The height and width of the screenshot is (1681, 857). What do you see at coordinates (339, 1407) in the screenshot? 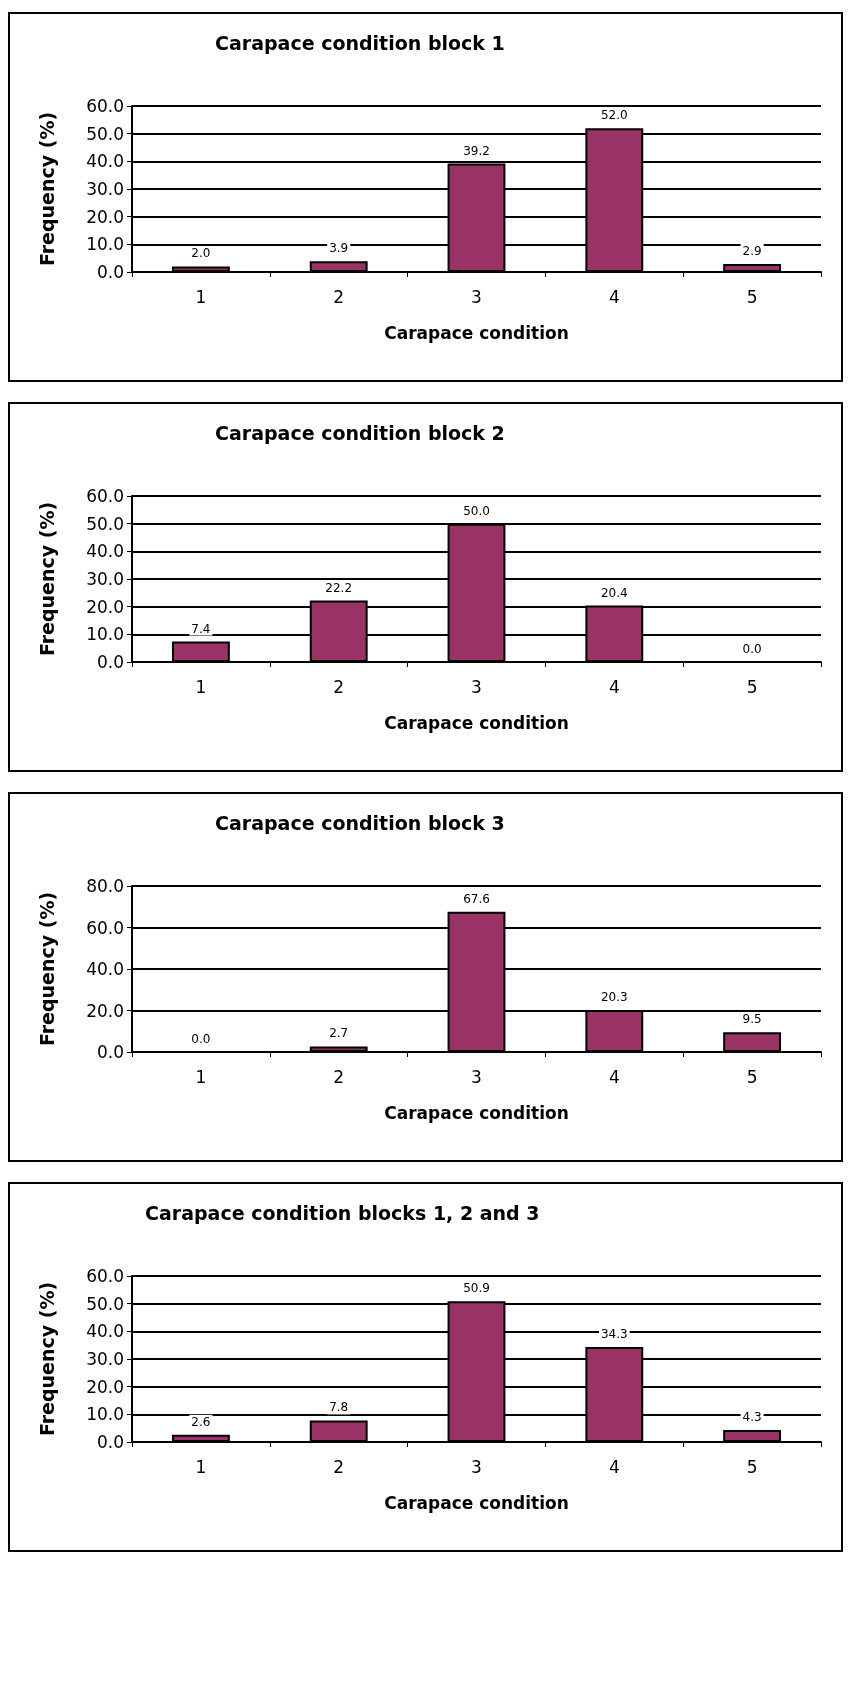
I see `data-label: 7.8` at bounding box center [339, 1407].